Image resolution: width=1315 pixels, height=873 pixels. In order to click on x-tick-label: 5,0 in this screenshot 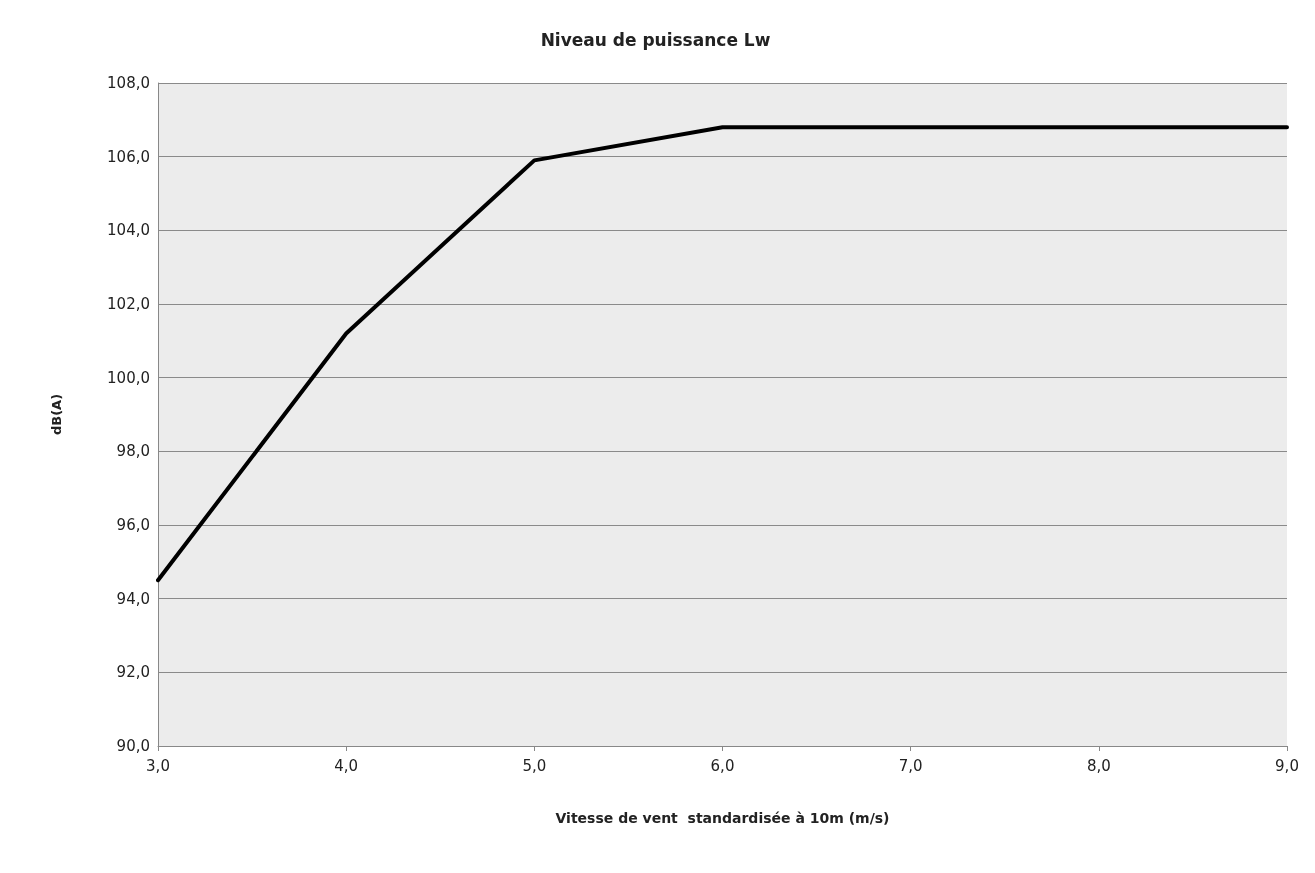, I will do `click(534, 765)`.